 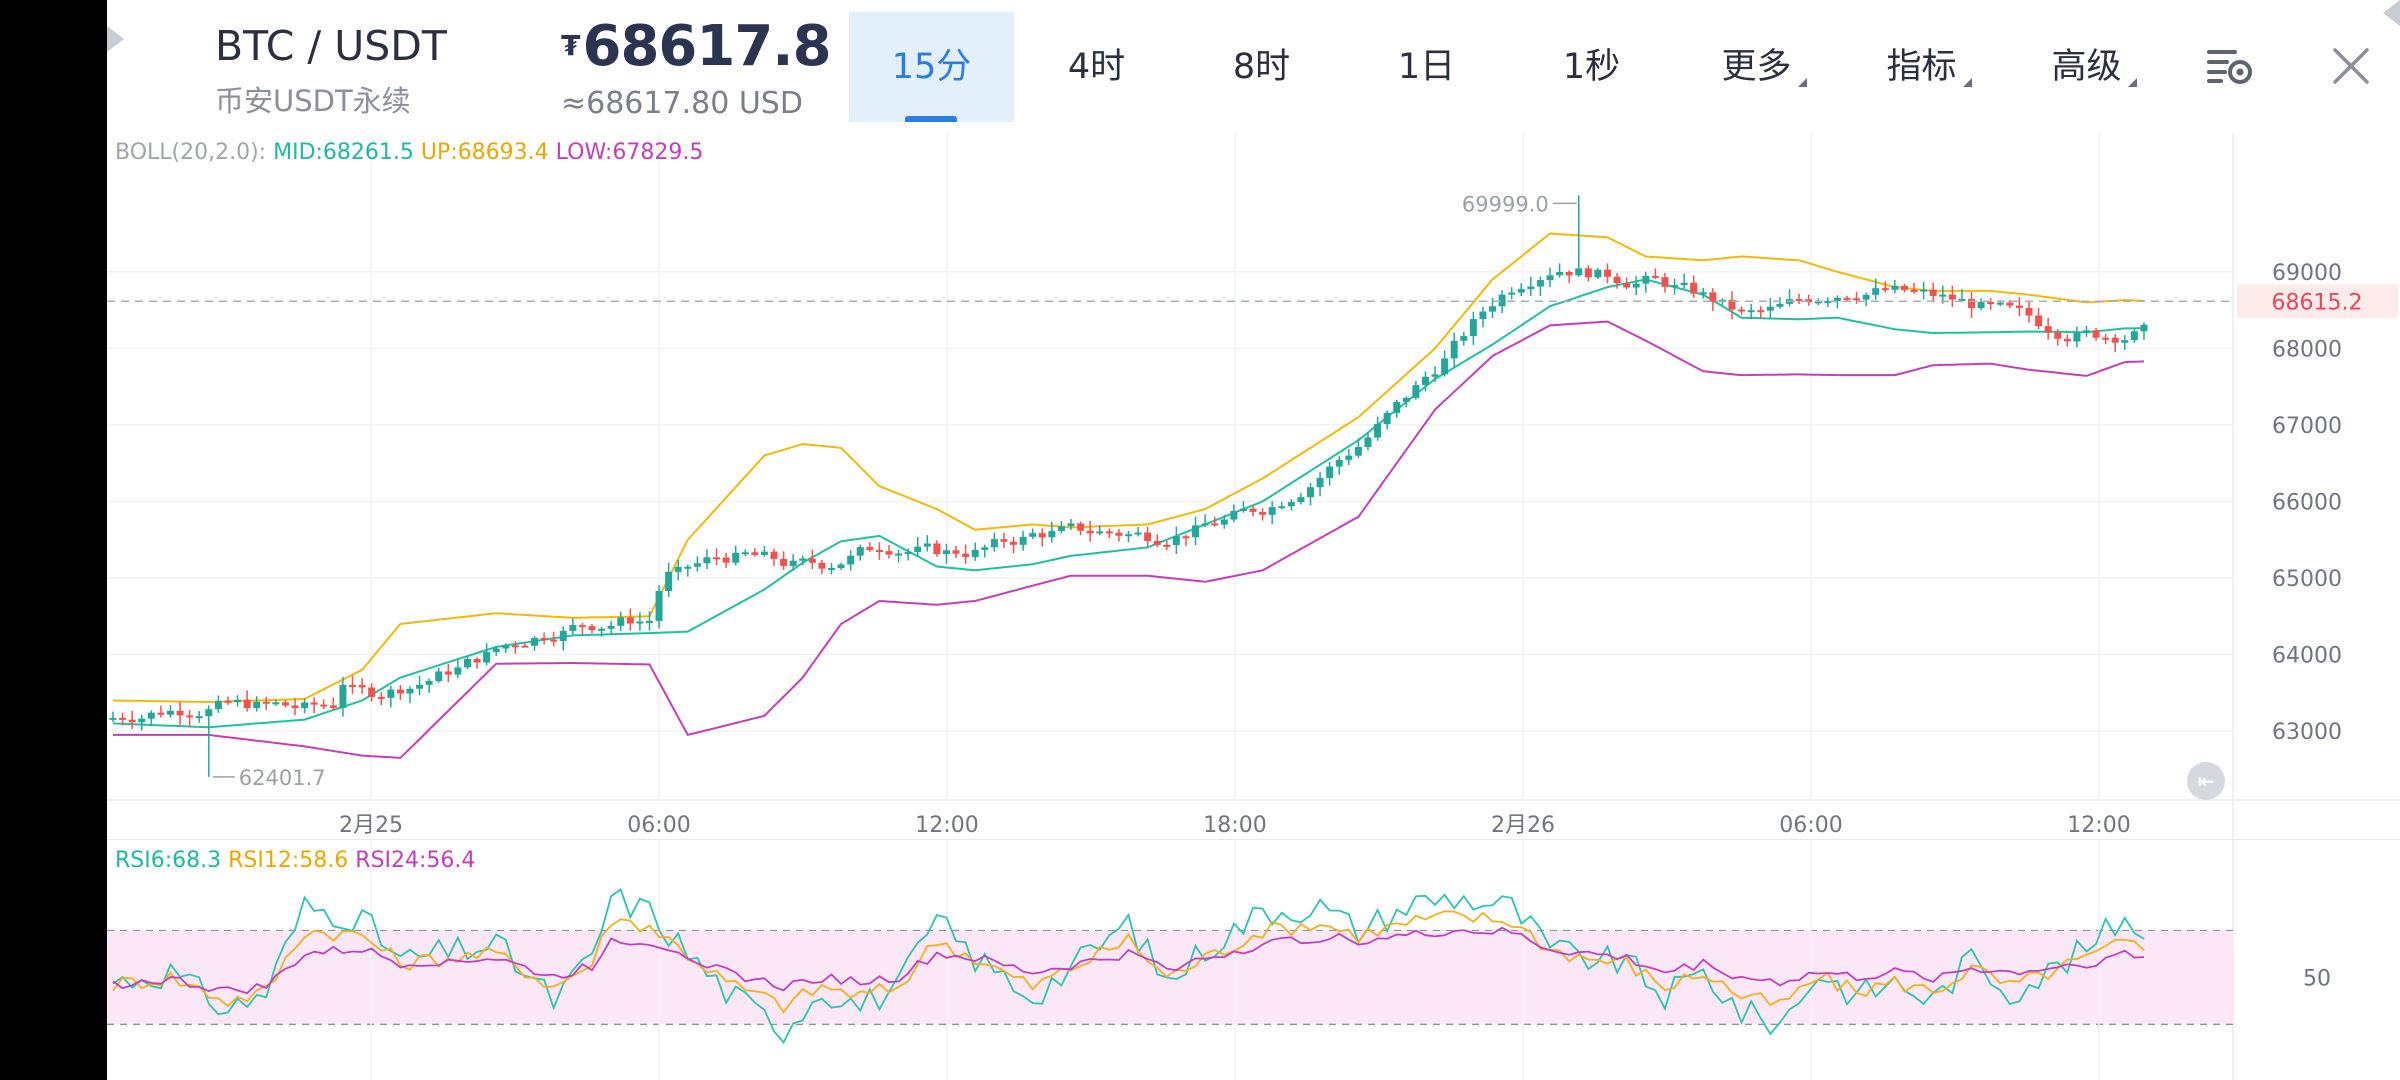 I want to click on close-icon, so click(x=2351, y=66).